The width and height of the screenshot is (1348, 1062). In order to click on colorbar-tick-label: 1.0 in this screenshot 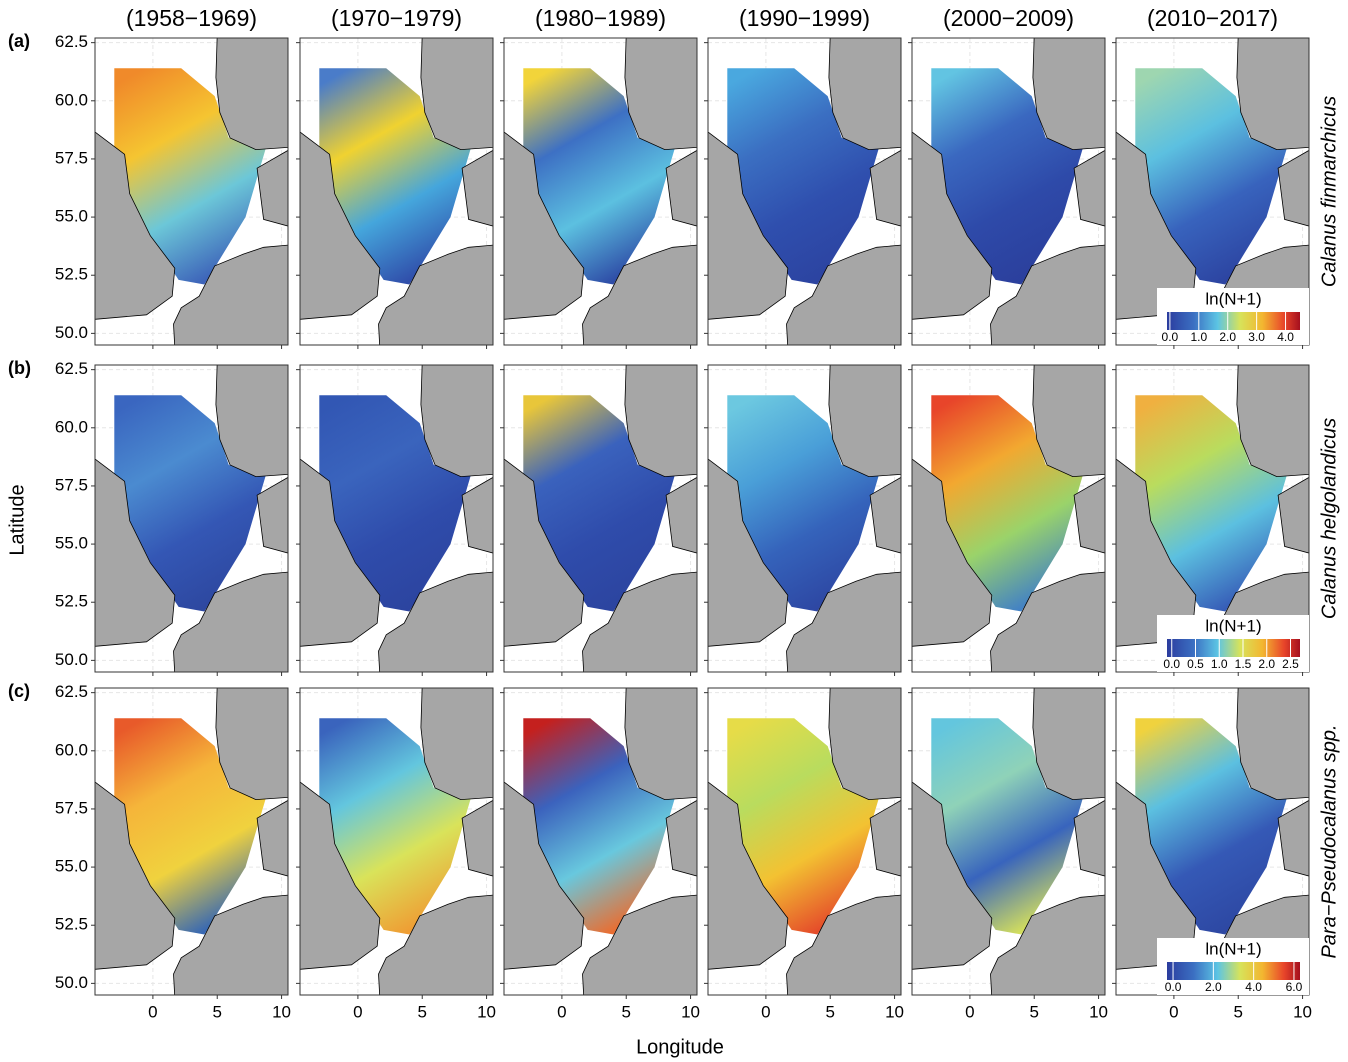, I will do `click(1198, 337)`.